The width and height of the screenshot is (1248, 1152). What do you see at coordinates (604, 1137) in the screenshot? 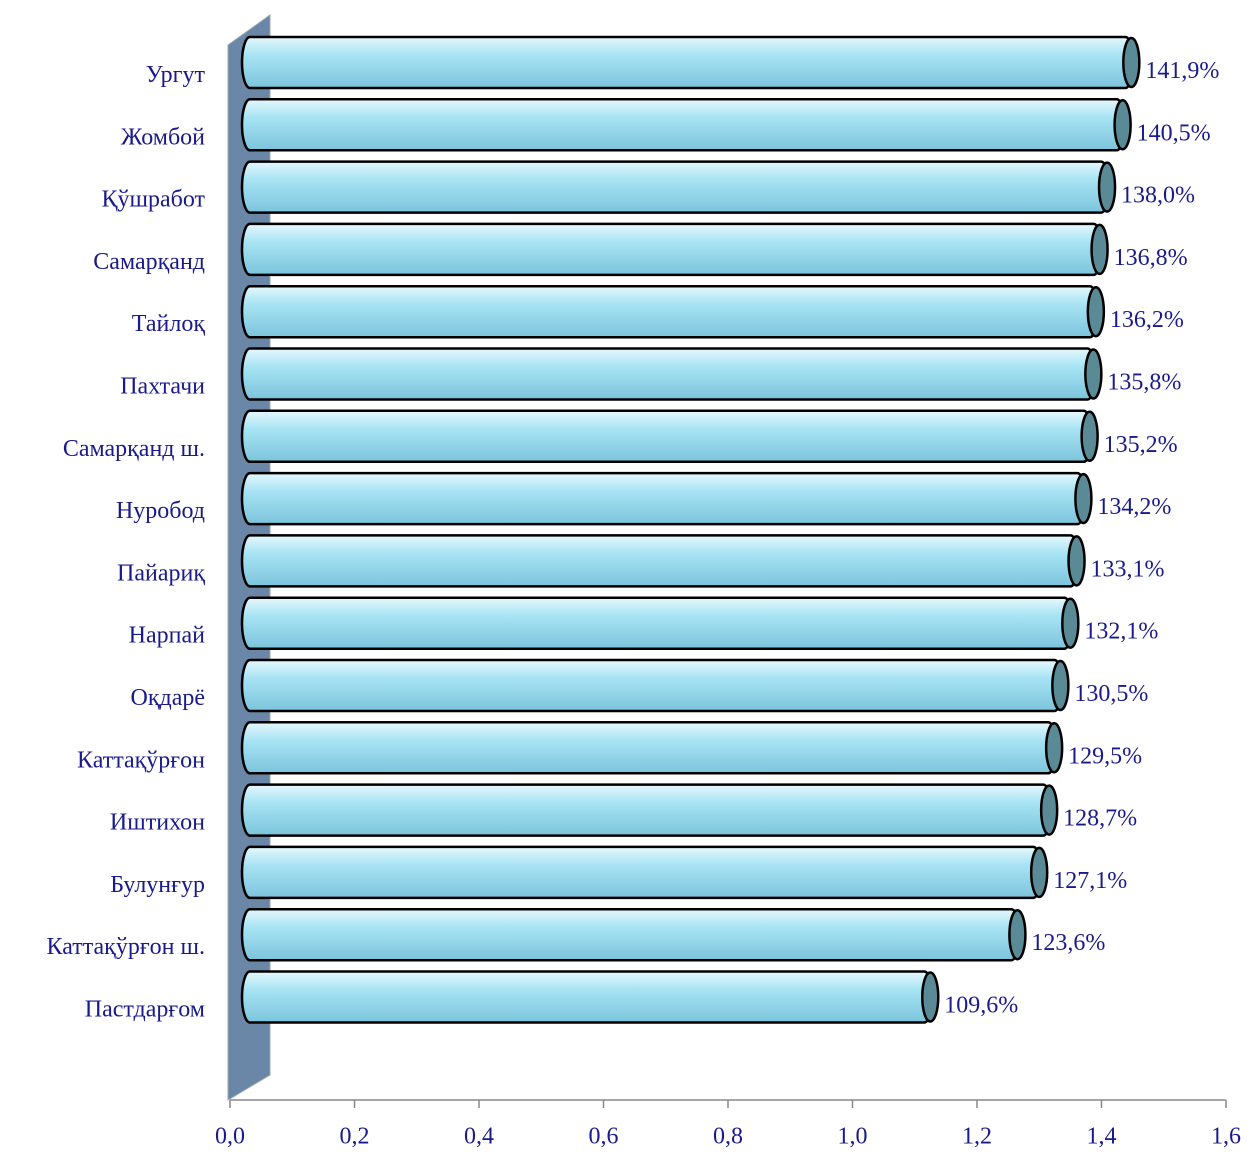
I see `x-tick-label: 0,6` at bounding box center [604, 1137].